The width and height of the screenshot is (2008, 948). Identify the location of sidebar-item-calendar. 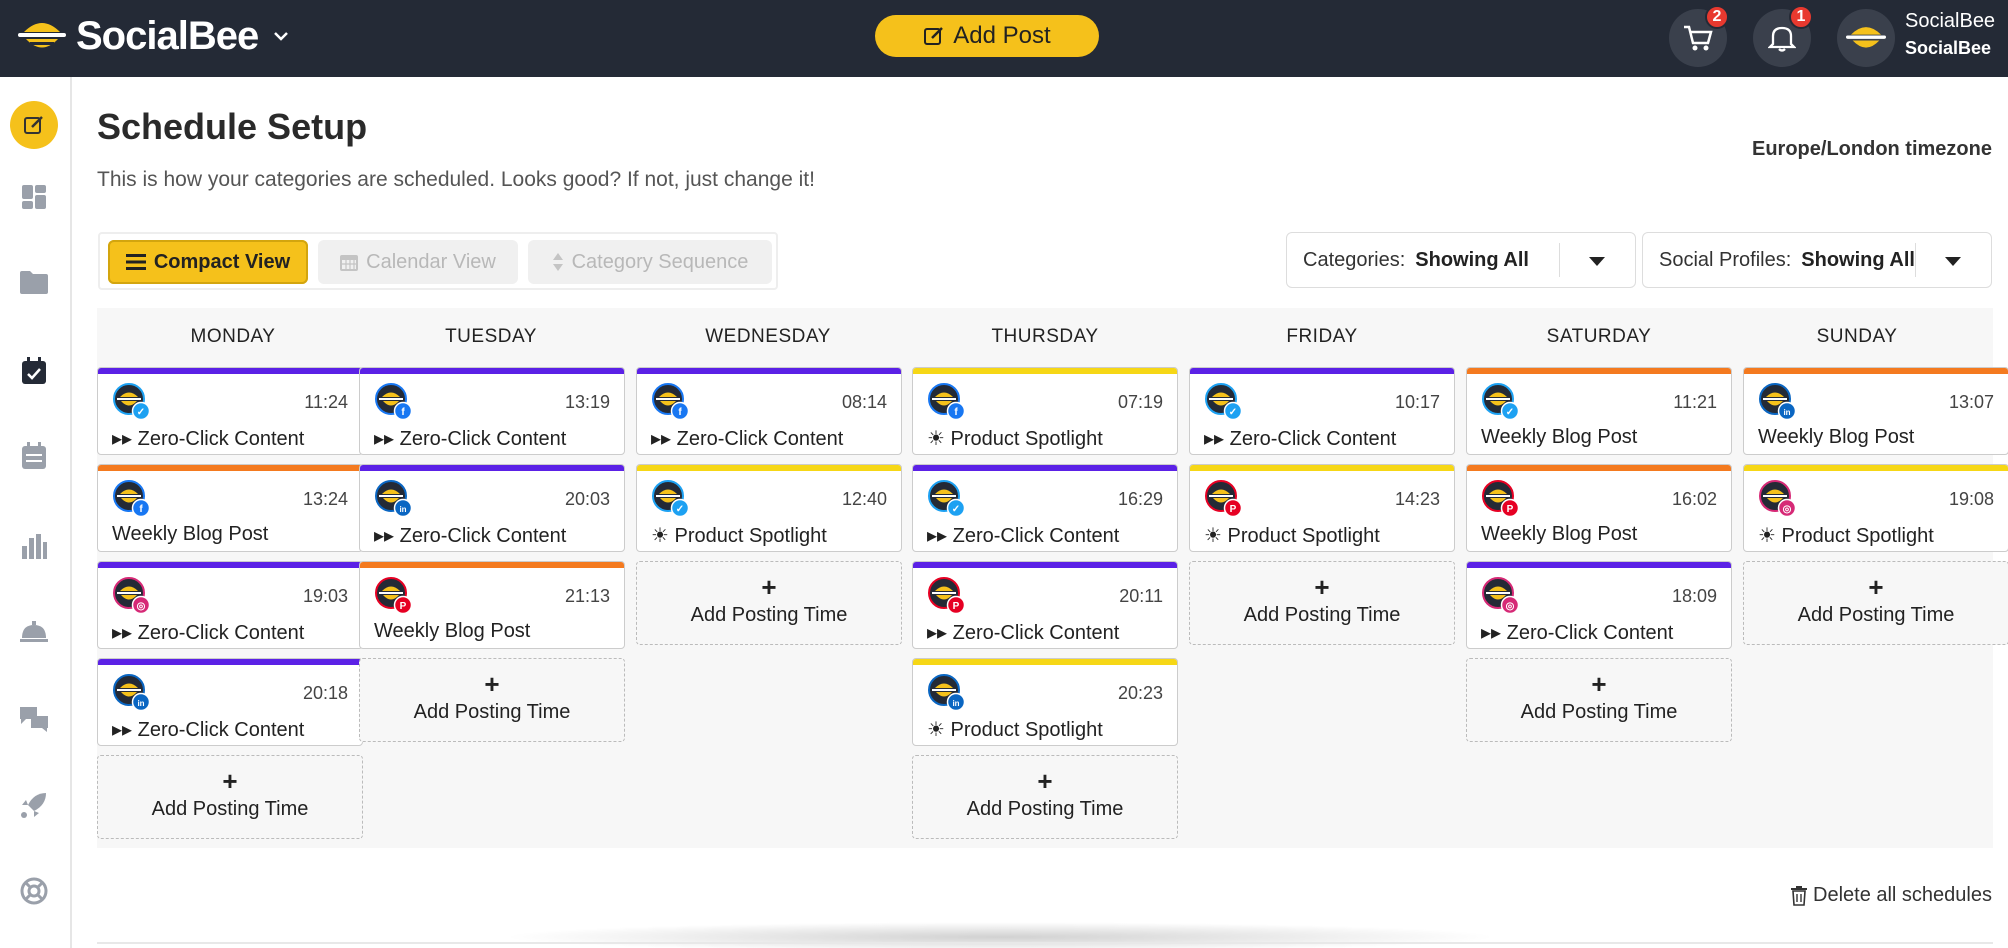
(34, 456).